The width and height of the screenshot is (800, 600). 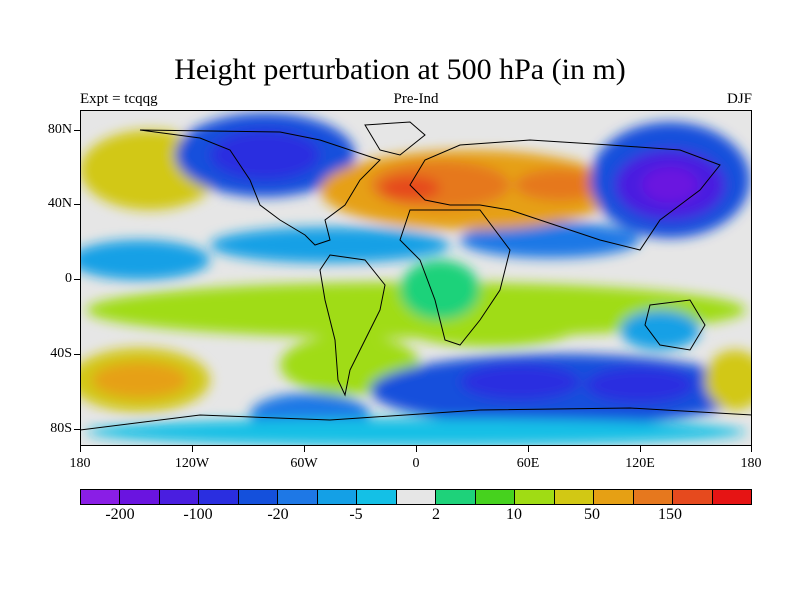 What do you see at coordinates (550, 240) in the screenshot?
I see `anomaly-band-tropics-blue-east` at bounding box center [550, 240].